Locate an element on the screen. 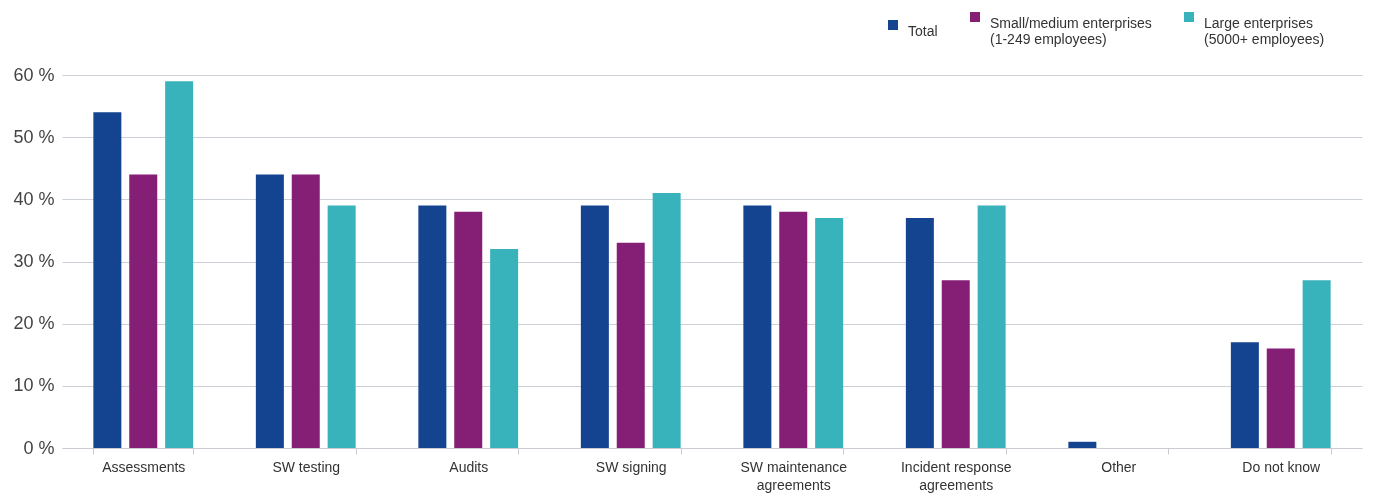 The width and height of the screenshot is (1375, 500). x-tick-label: SW testing is located at coordinates (306, 466).